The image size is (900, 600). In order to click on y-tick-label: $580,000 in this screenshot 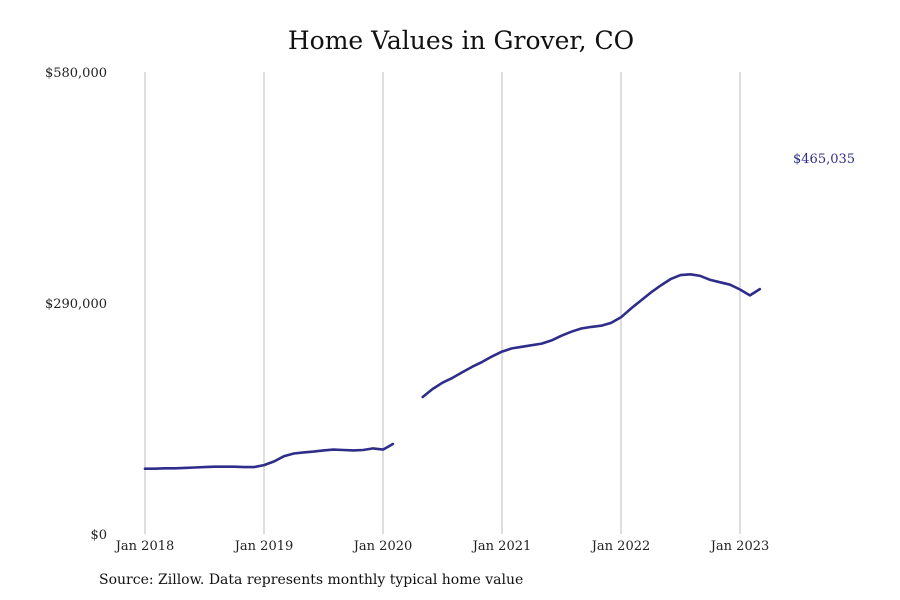, I will do `click(76, 73)`.